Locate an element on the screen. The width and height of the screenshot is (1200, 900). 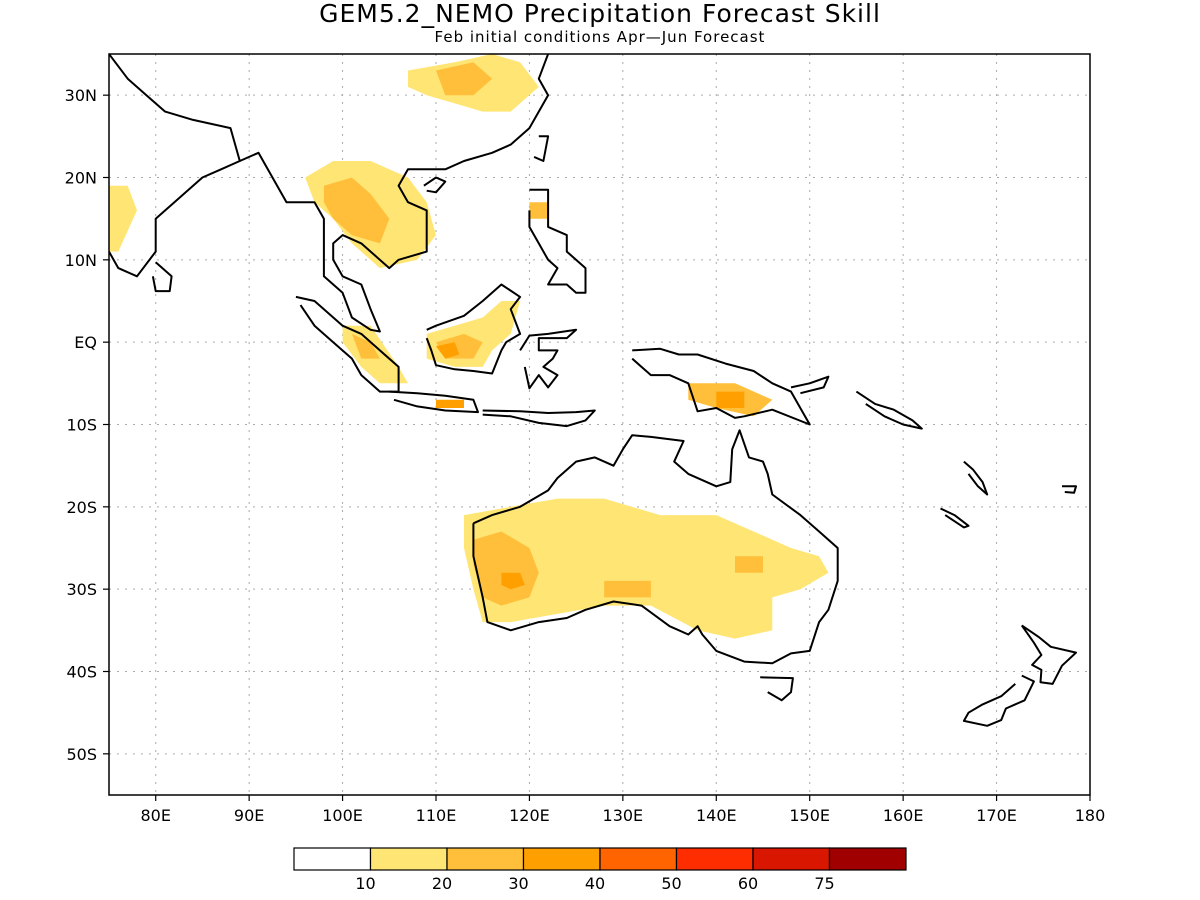
lon-tick-label: 100E is located at coordinates (342, 815).